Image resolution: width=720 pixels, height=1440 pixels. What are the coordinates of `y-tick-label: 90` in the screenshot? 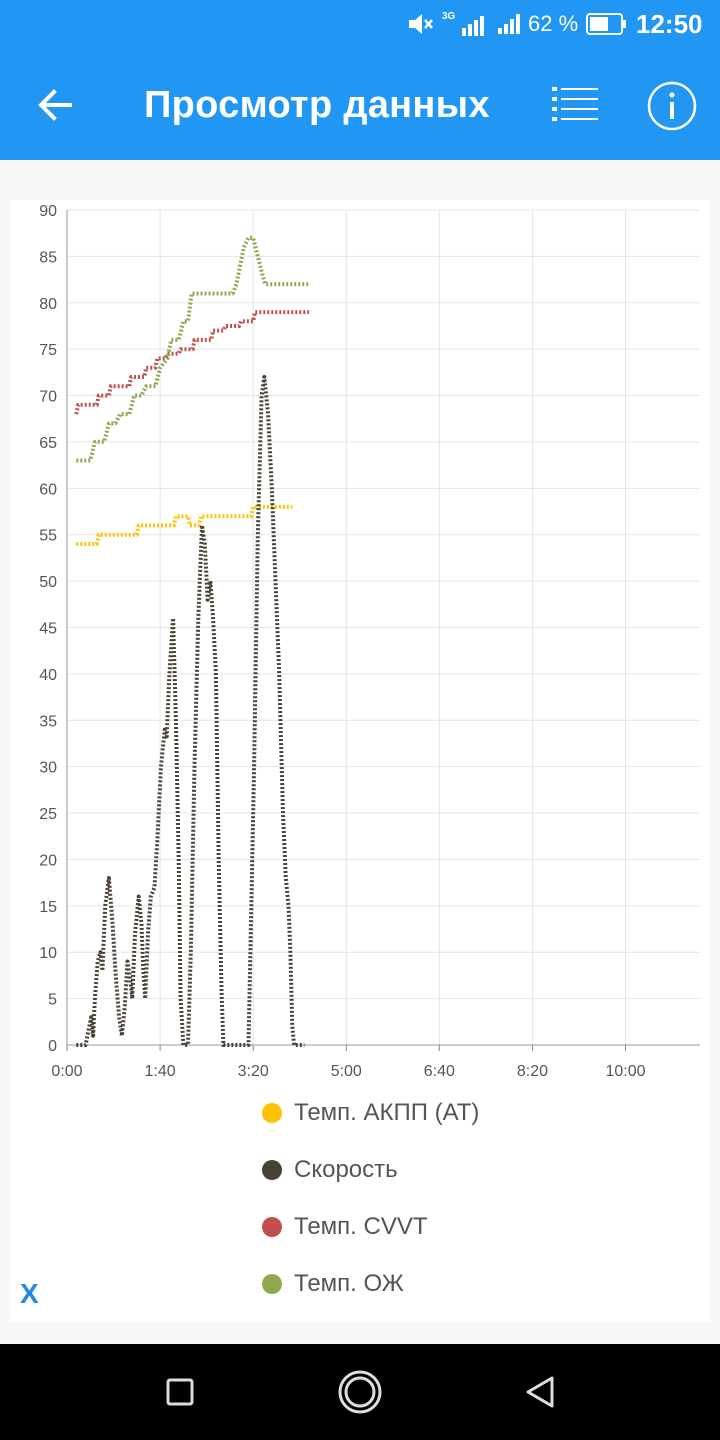 It's located at (48, 211).